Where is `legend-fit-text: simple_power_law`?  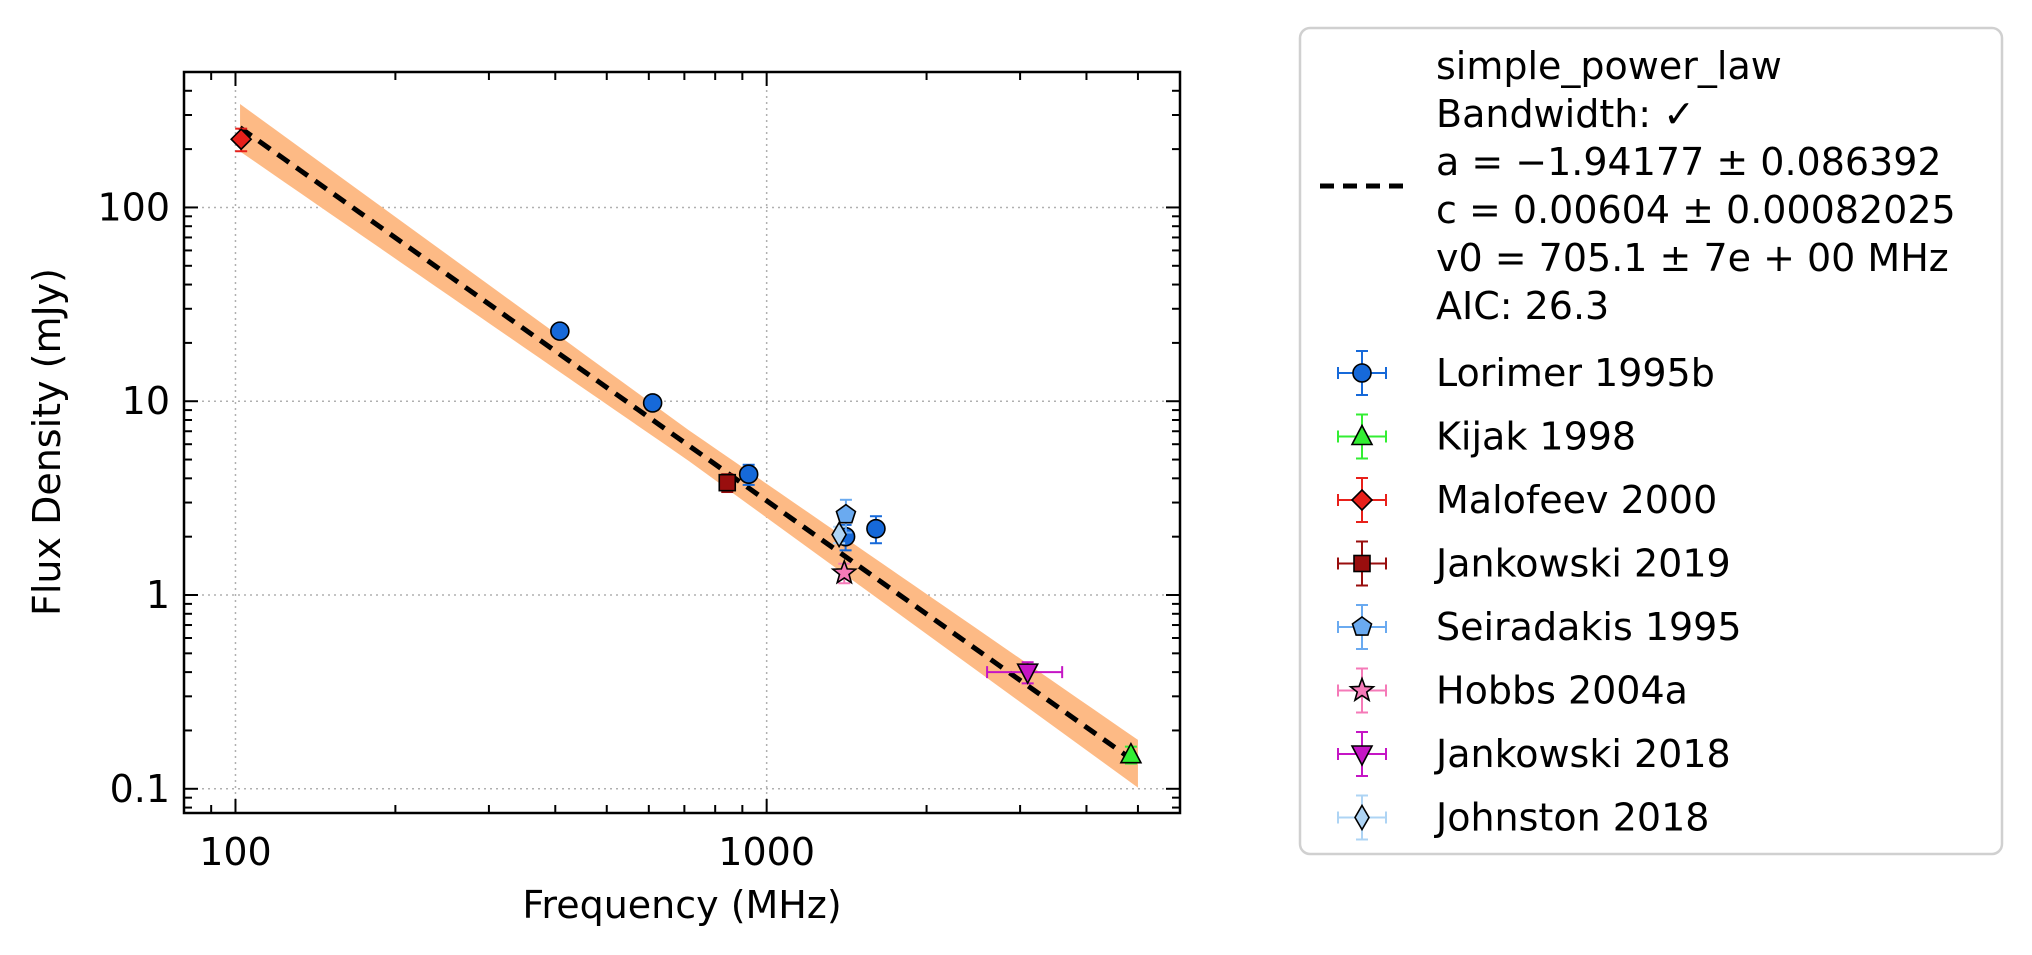 legend-fit-text: simple_power_law is located at coordinates (1609, 66).